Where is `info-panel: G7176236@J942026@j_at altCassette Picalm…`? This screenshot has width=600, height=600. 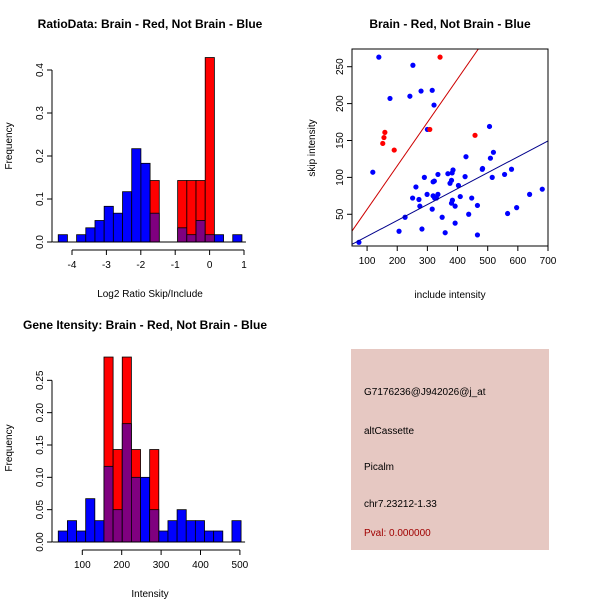
info-panel: G7176236@J942026@j_at altCassette Picalm… is located at coordinates (450, 449).